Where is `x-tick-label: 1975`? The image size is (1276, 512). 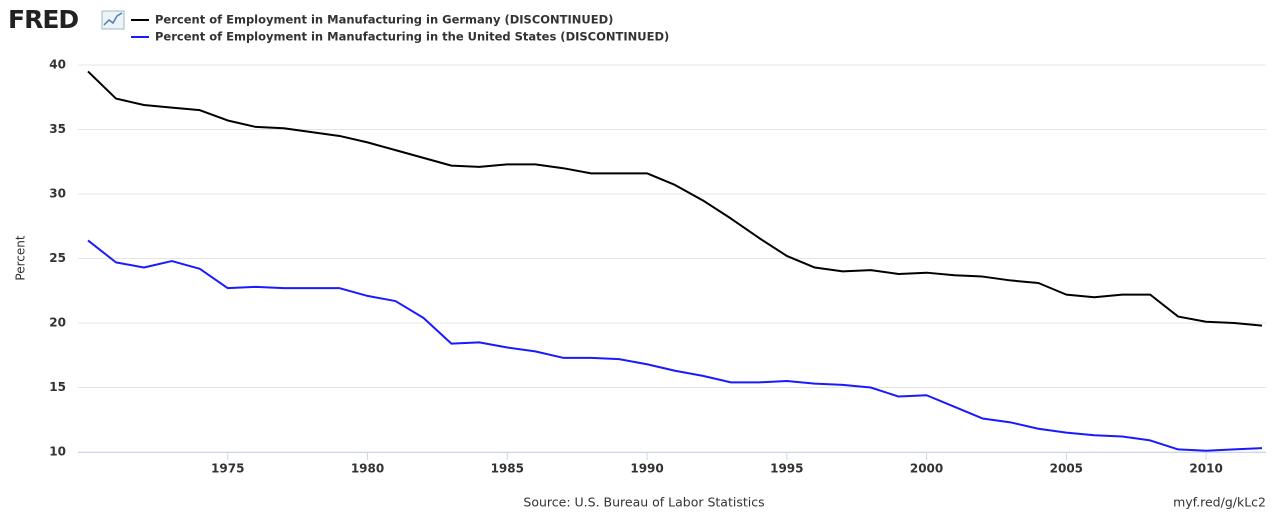 x-tick-label: 1975 is located at coordinates (227, 469).